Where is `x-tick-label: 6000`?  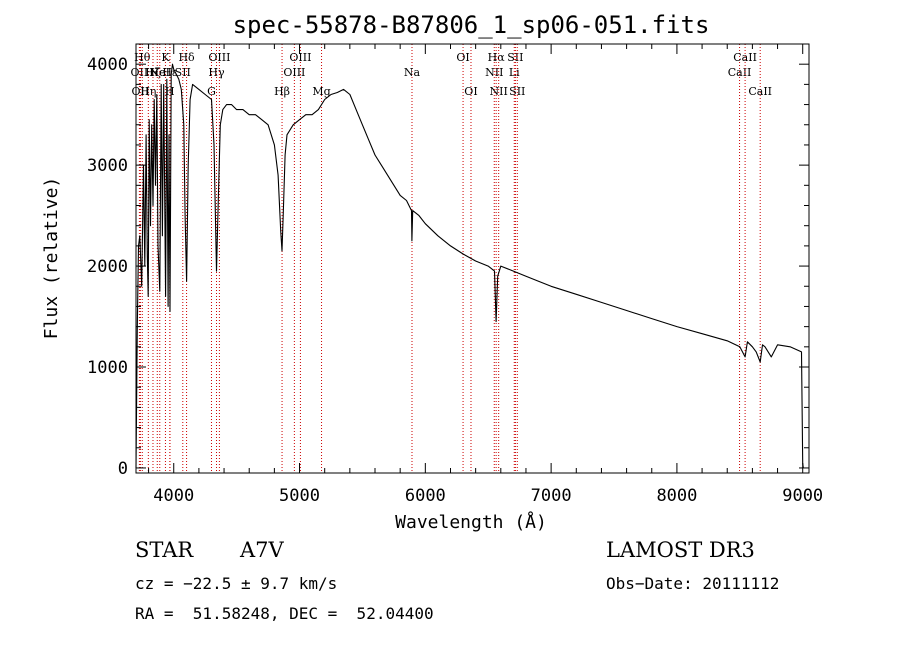 x-tick-label: 6000 is located at coordinates (425, 496).